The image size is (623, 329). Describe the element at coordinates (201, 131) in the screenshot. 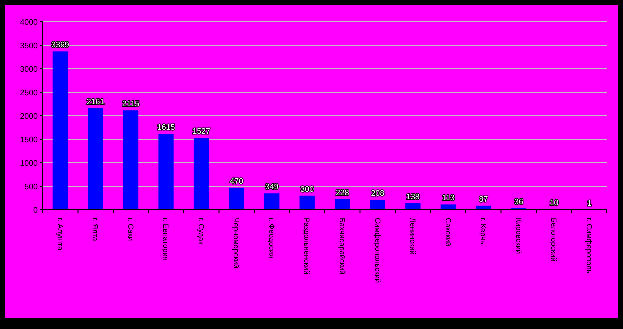

I see `data-label: 1527` at that location.